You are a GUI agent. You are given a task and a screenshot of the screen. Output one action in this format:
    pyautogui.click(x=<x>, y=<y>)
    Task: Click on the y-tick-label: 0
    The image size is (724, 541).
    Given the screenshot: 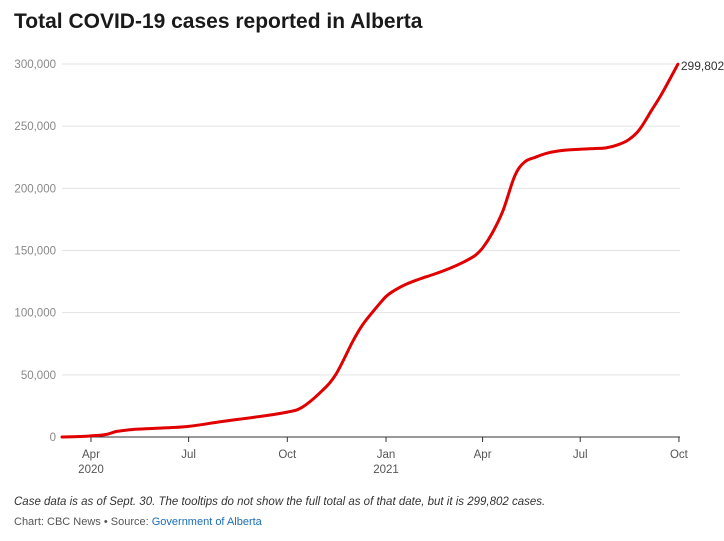 What is the action you would take?
    pyautogui.click(x=53, y=438)
    